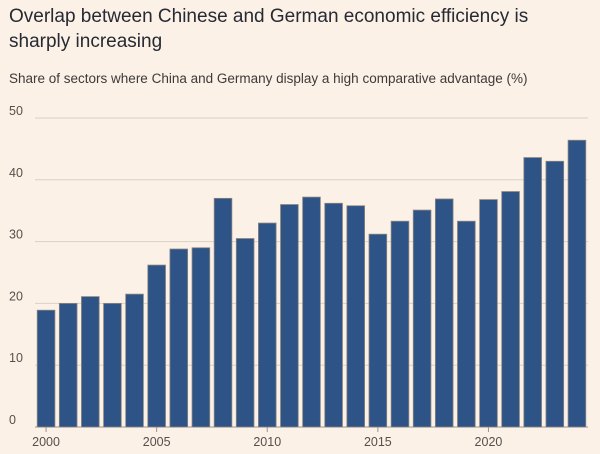 The width and height of the screenshot is (600, 454). I want to click on bar-2004, so click(134, 360).